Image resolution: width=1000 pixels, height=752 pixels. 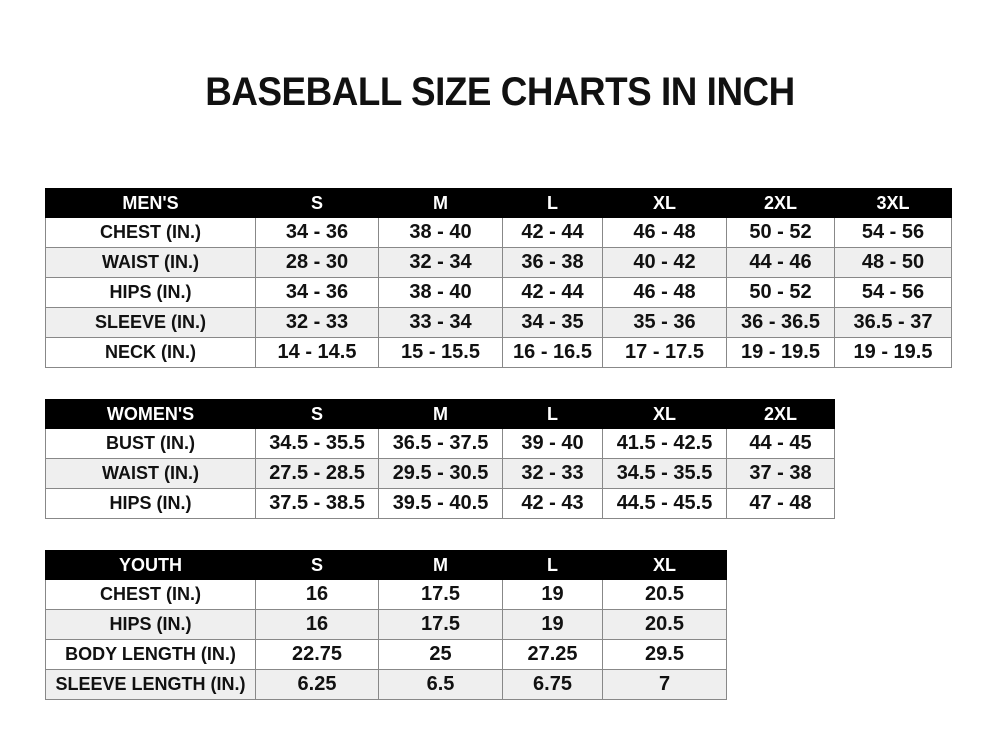 What do you see at coordinates (317, 654) in the screenshot?
I see `size-value: 22.75` at bounding box center [317, 654].